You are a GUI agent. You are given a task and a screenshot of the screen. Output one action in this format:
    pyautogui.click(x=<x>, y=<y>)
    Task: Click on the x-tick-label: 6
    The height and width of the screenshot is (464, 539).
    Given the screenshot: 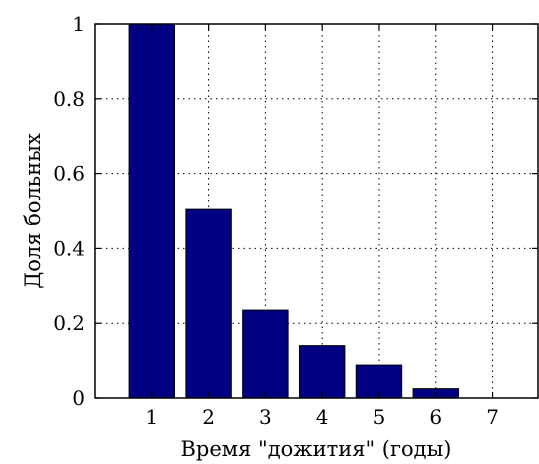 What is the action you would take?
    pyautogui.click(x=435, y=417)
    